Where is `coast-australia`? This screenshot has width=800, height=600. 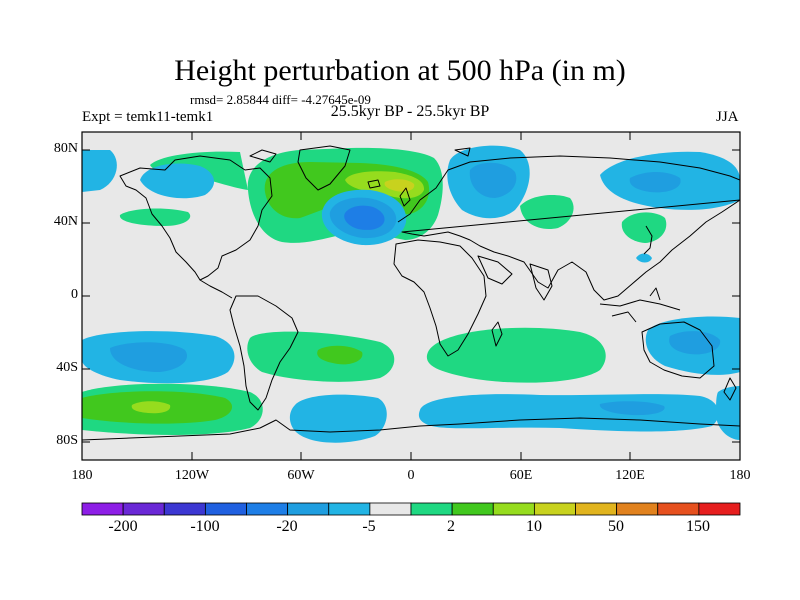
coast-australia is located at coordinates (678, 350).